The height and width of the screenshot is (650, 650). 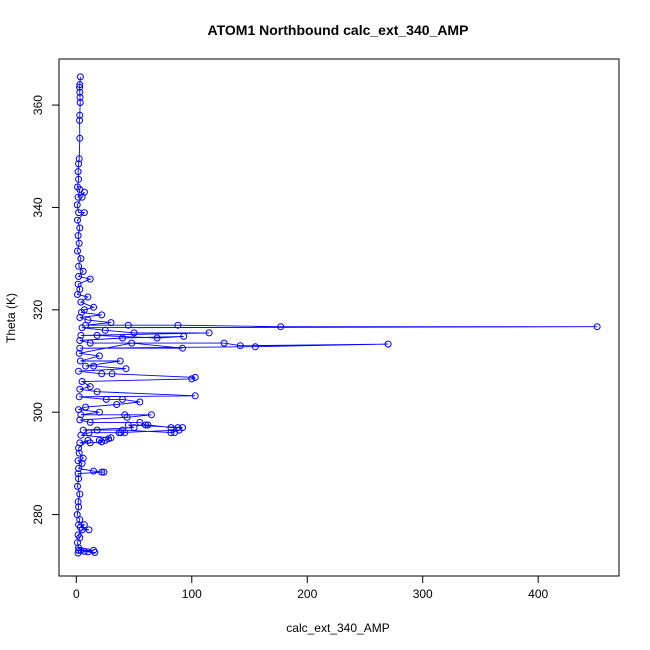 What do you see at coordinates (337, 628) in the screenshot?
I see `x-axis-label: calc_ext_340_AMP` at bounding box center [337, 628].